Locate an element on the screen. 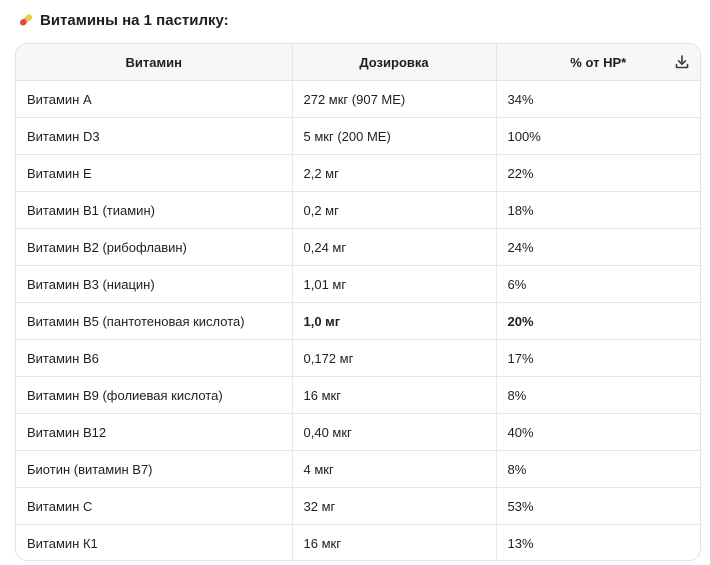 The width and height of the screenshot is (710, 565). cell-dose: 0,24 мг is located at coordinates (394, 247).